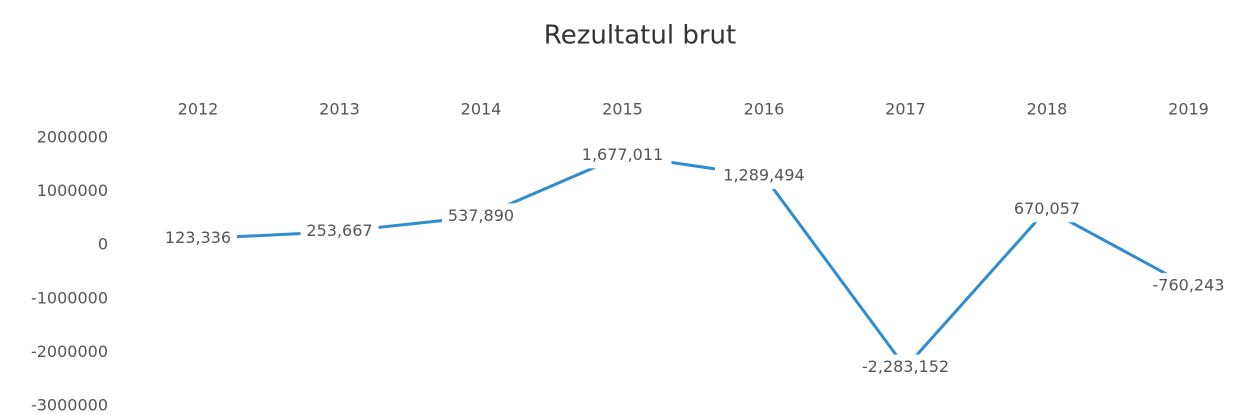 The height and width of the screenshot is (415, 1234). What do you see at coordinates (339, 109) in the screenshot?
I see `x-tick-label: 2013` at bounding box center [339, 109].